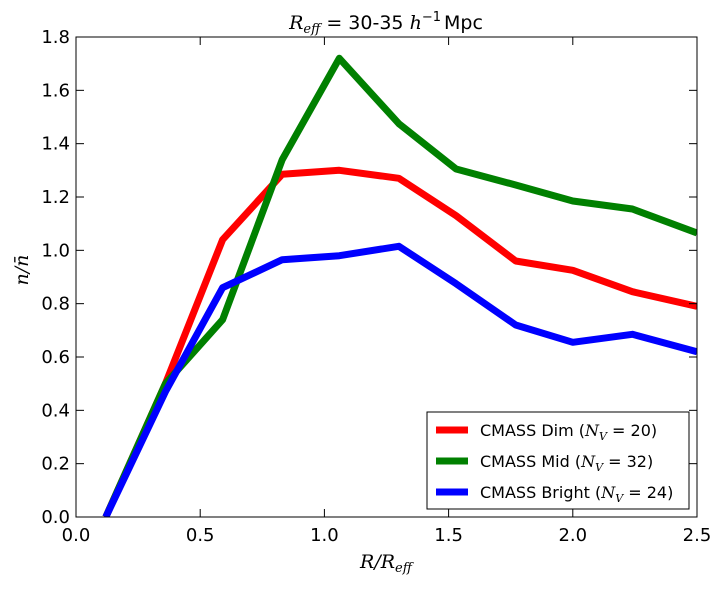 The height and width of the screenshot is (591, 720). What do you see at coordinates (55, 90) in the screenshot?
I see `y-tick-label: 1.6` at bounding box center [55, 90].